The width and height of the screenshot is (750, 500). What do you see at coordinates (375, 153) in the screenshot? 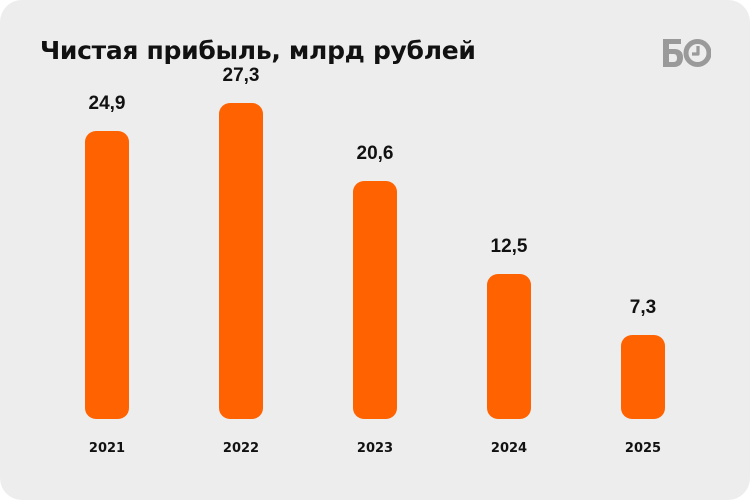
I see `value-label: 20,6` at bounding box center [375, 153].